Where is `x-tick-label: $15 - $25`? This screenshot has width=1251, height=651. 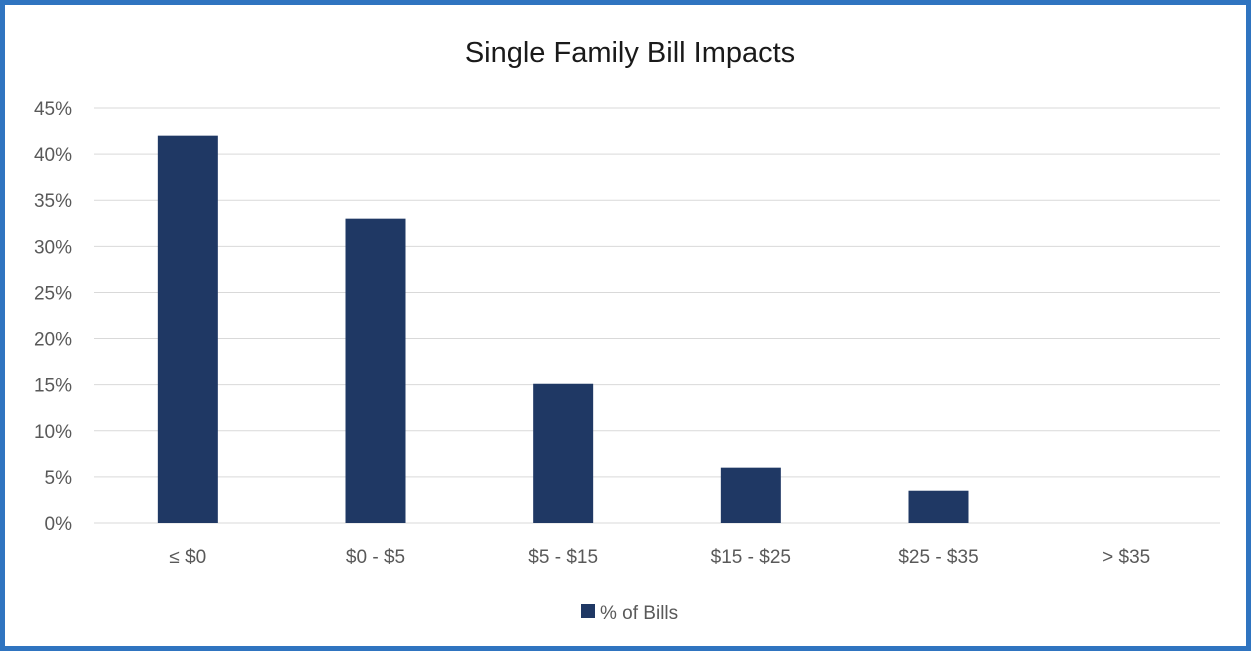
x-tick-label: $15 - $25 is located at coordinates (751, 557).